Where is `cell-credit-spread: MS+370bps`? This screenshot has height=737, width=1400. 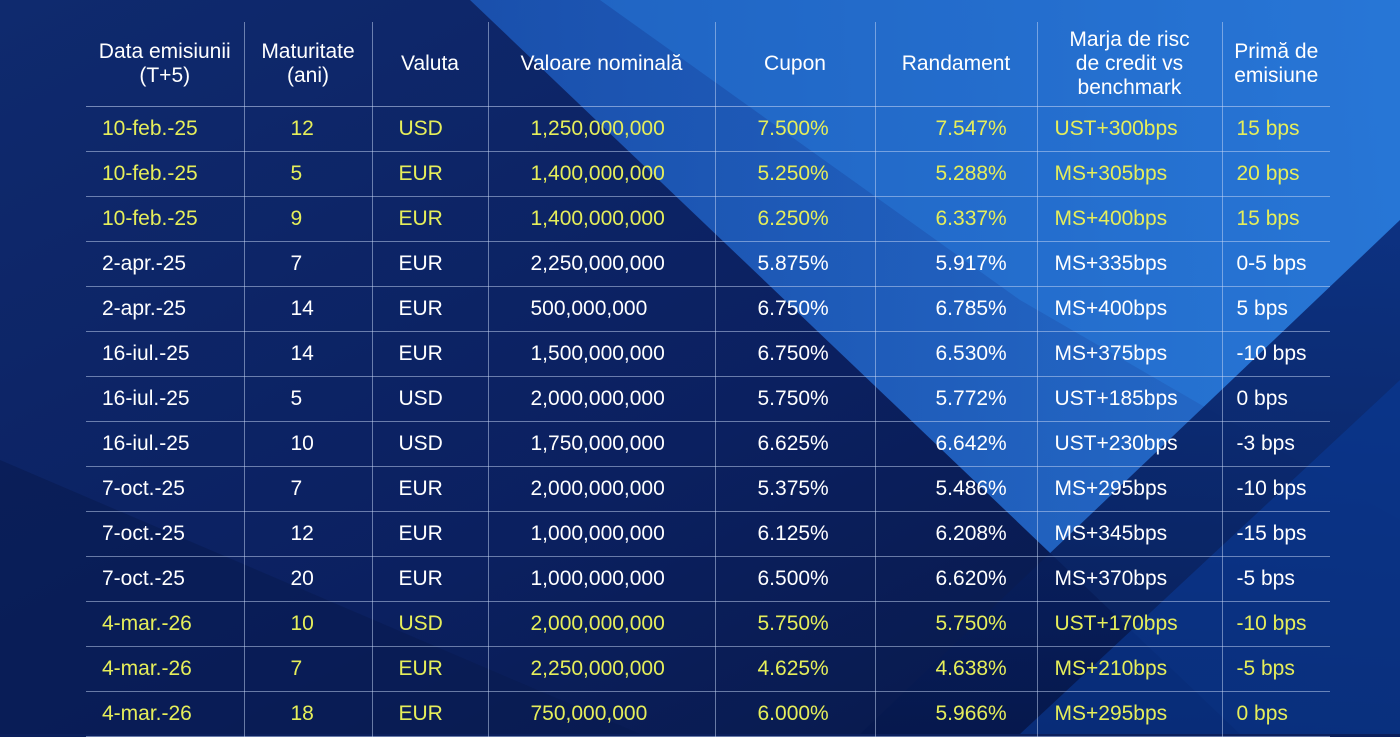
cell-credit-spread: MS+370bps is located at coordinates (1130, 579).